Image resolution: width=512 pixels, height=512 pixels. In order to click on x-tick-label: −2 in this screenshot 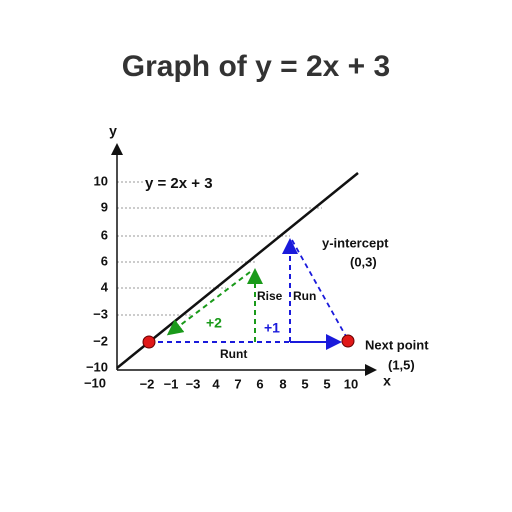, I will do `click(147, 383)`.